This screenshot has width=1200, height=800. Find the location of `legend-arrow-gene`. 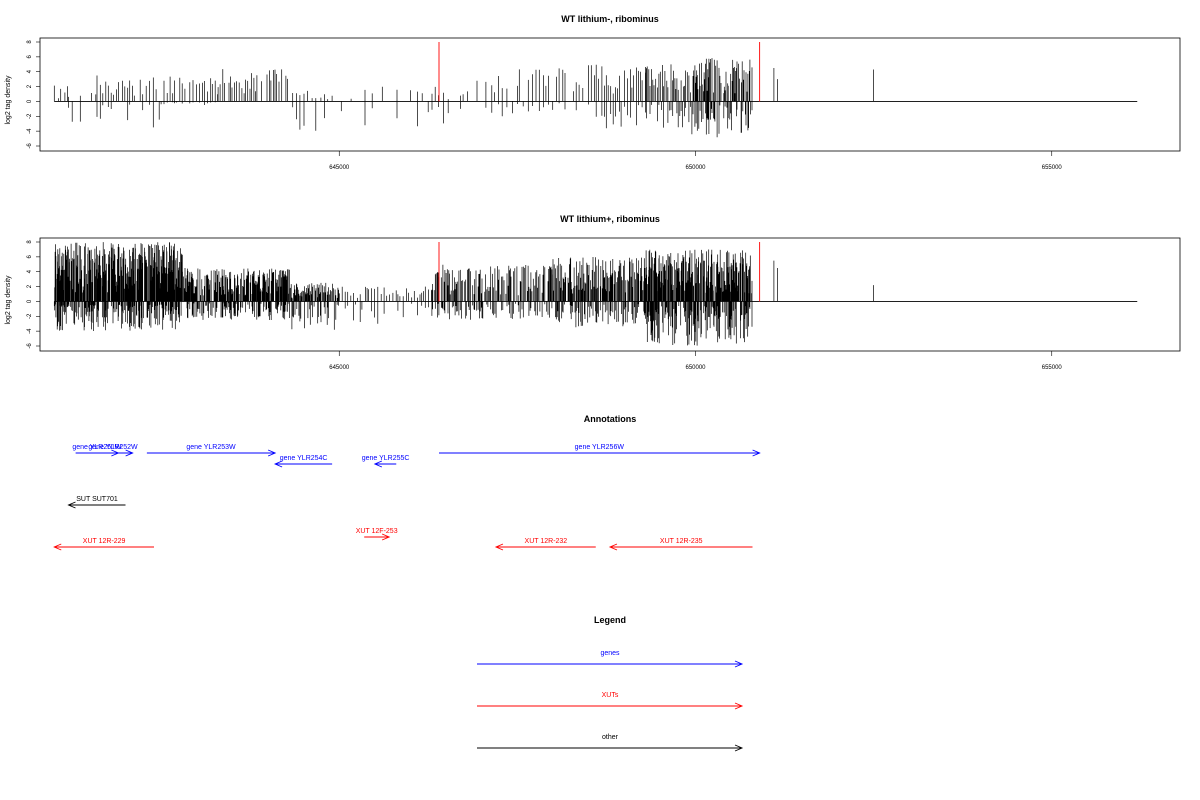

legend-arrow-gene is located at coordinates (610, 664).